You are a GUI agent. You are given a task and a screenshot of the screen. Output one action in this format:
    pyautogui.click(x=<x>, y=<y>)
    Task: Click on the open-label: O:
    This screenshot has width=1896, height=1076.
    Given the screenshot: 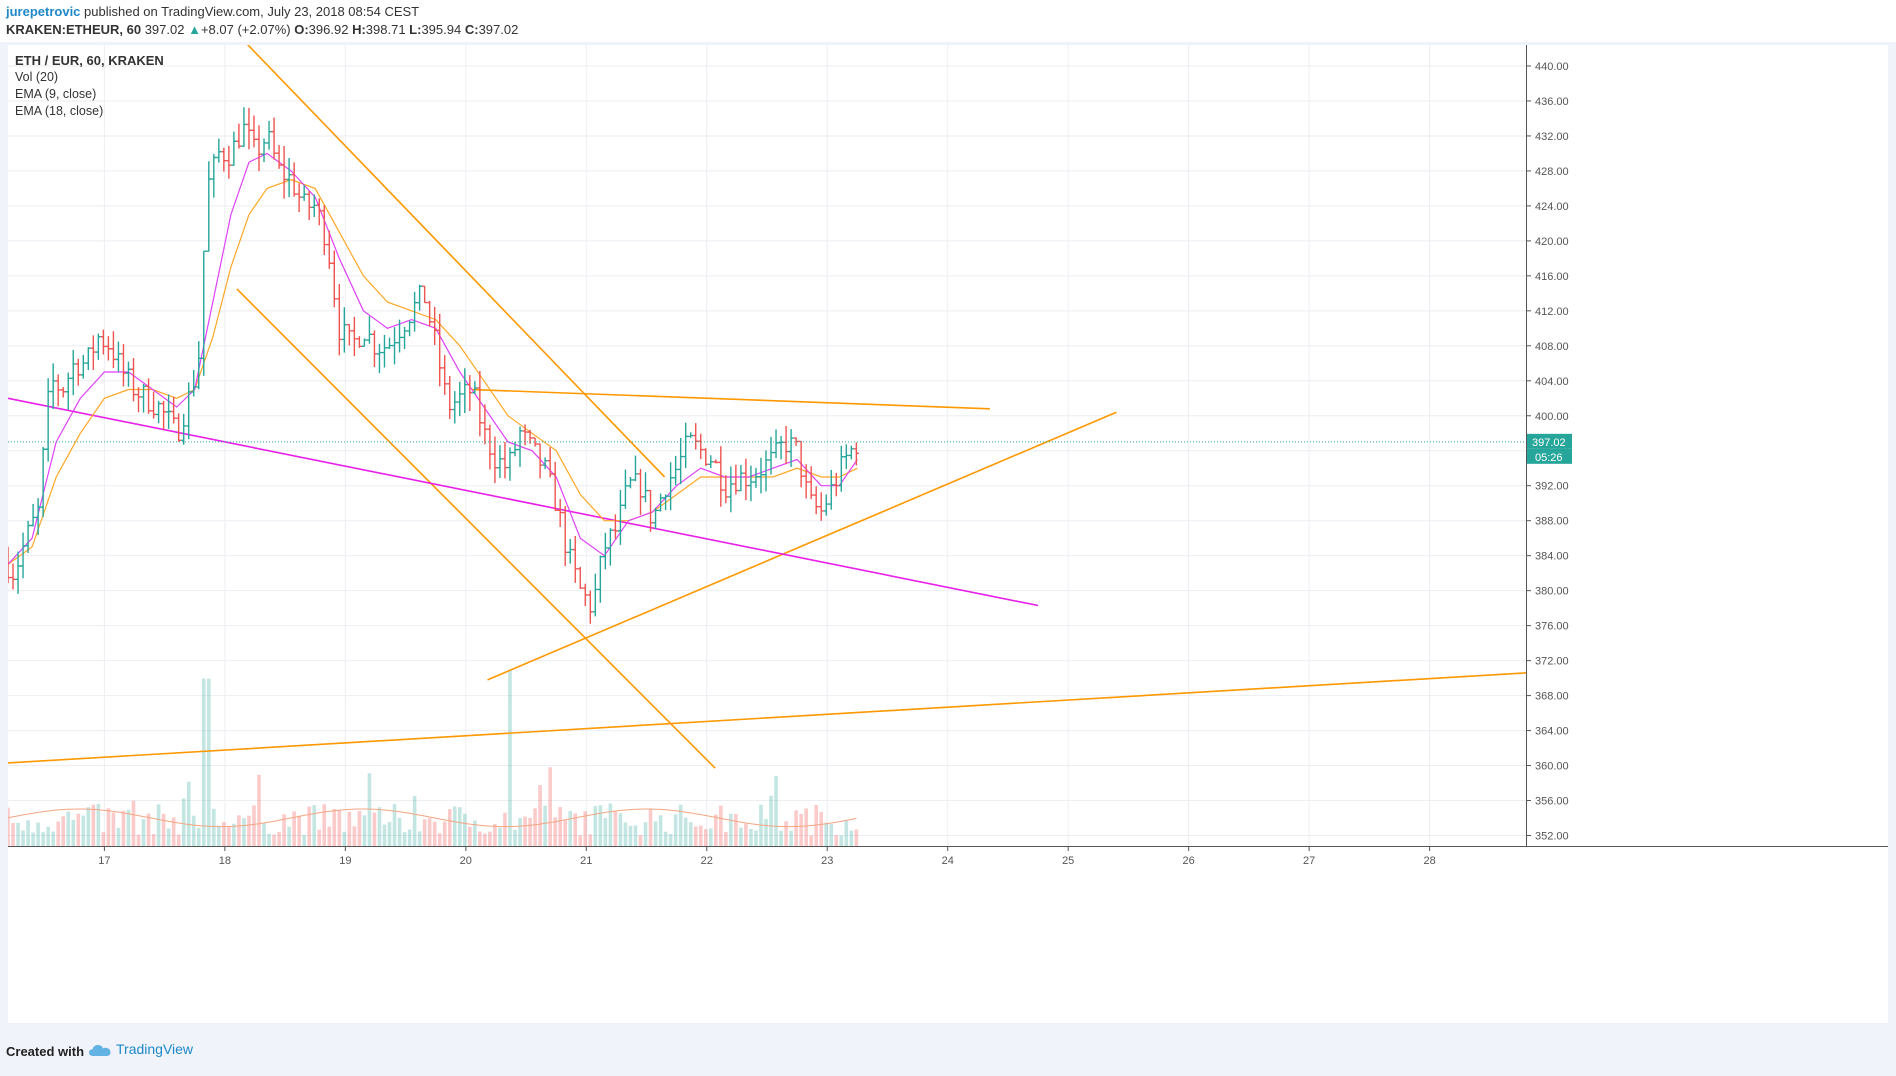 What is the action you would take?
    pyautogui.click(x=301, y=29)
    